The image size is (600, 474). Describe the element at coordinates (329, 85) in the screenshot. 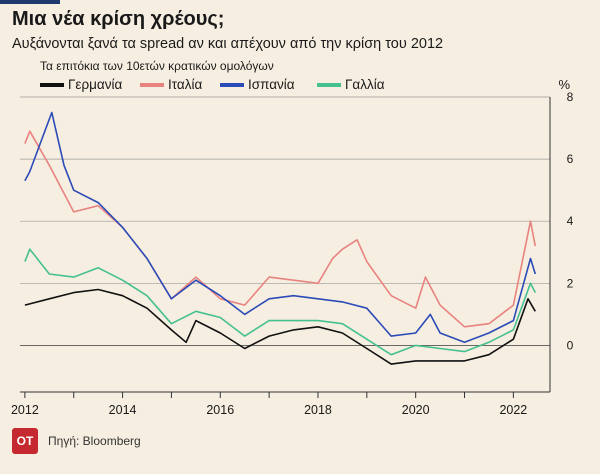

I see `legend-swatch-france` at that location.